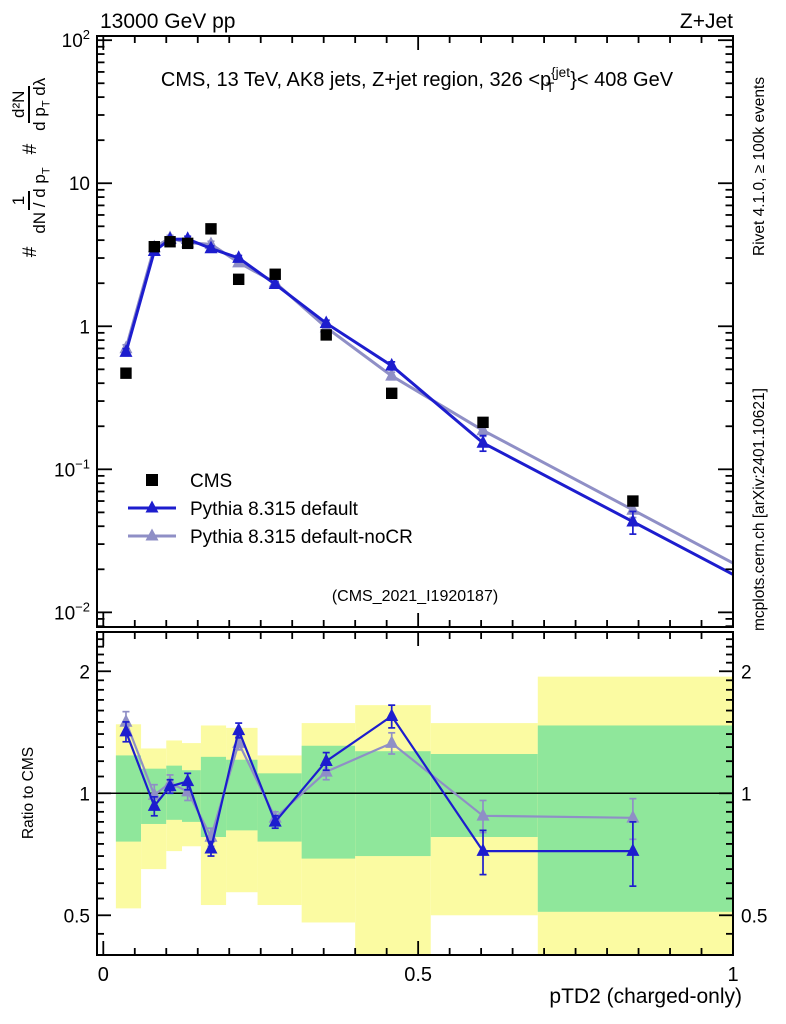  What do you see at coordinates (622, 80) in the screenshot?
I see `plot-title-post: }< 408 GeV` at bounding box center [622, 80].